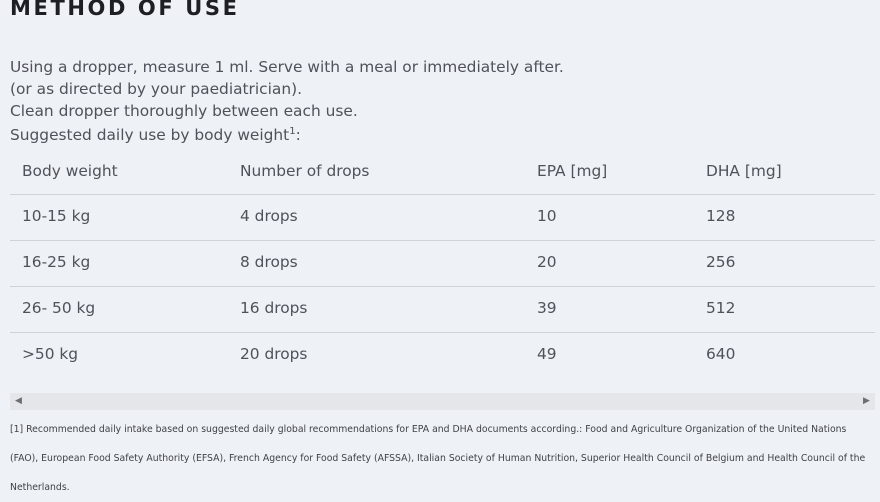 This screenshot has width=880, height=502. I want to click on table-row: 10-15 kg 4 drops 10 128, so click(442, 218).